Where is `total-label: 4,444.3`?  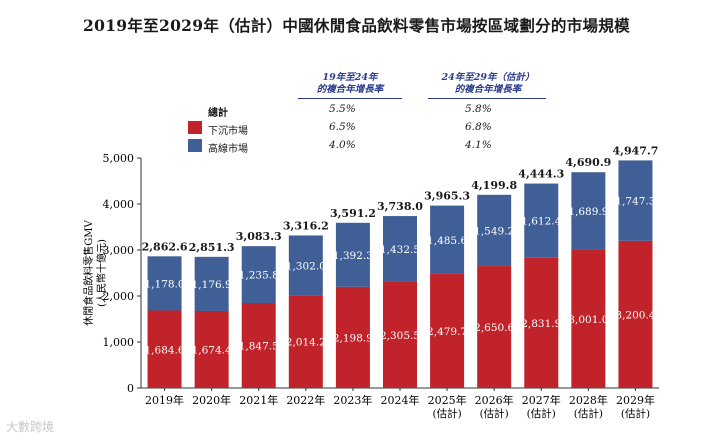
total-label: 4,444.3 is located at coordinates (541, 174).